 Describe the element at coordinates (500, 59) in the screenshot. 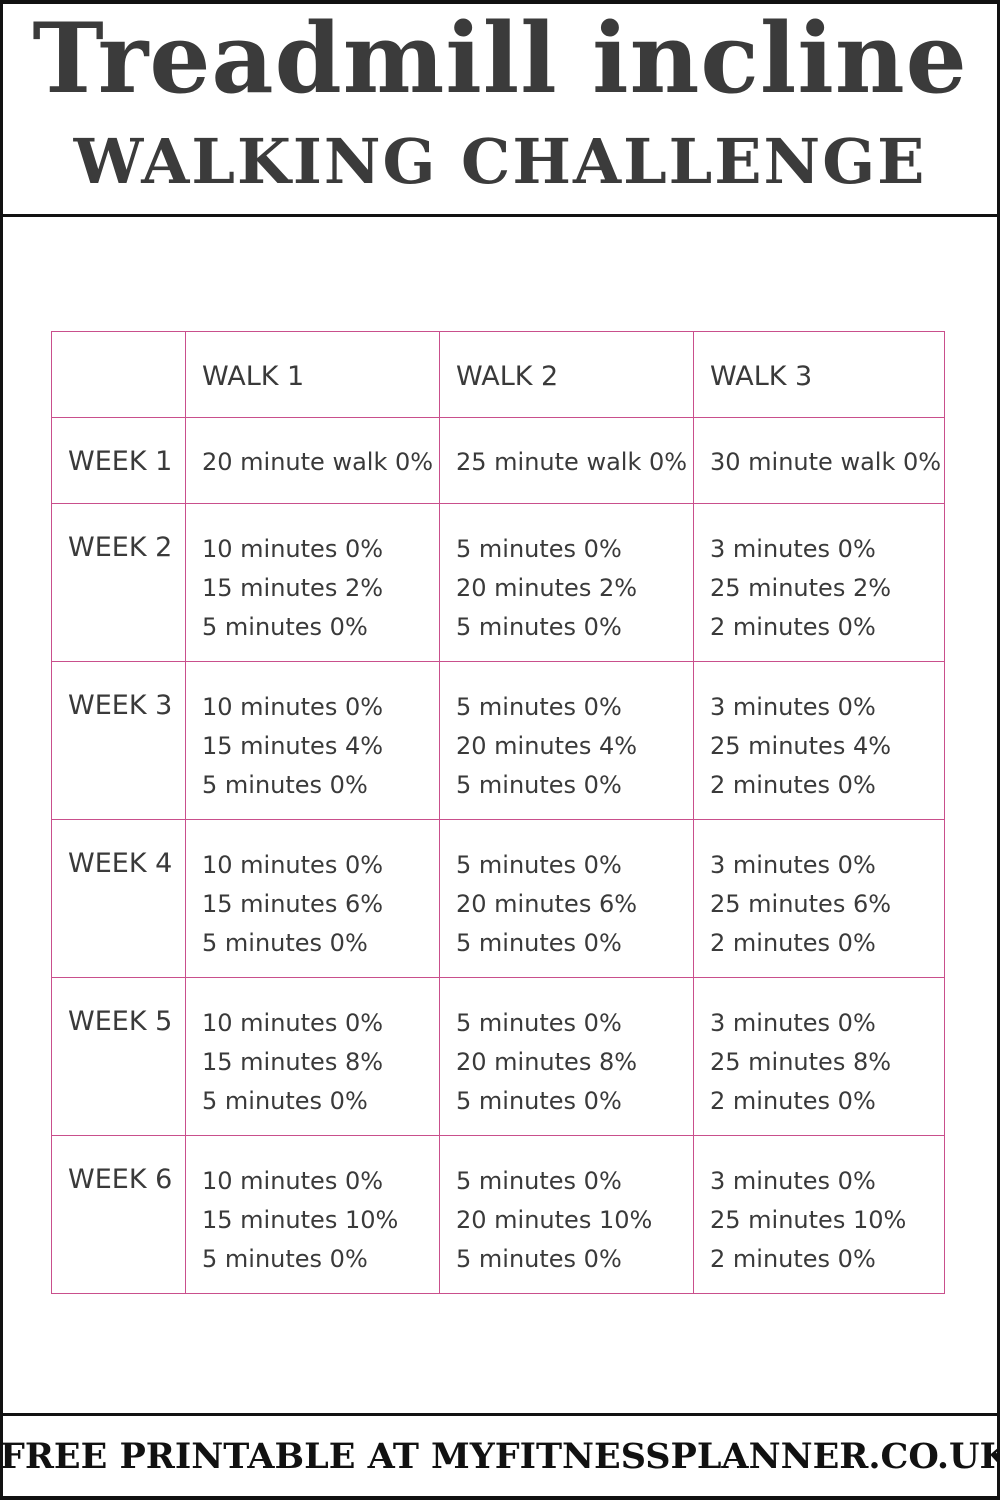

I see `page-title: Treadmill incline` at that location.